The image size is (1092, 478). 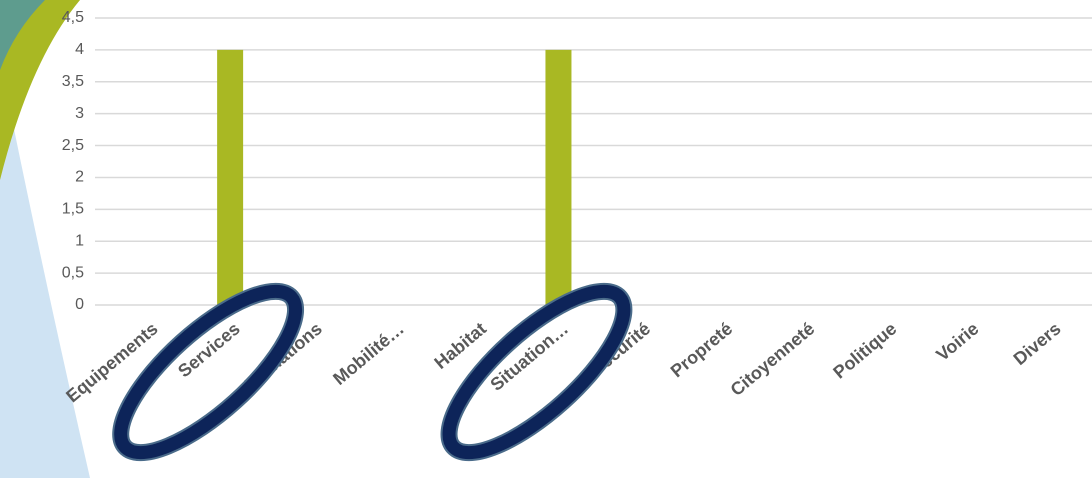 I want to click on y-tick-label: 2, so click(x=79, y=177).